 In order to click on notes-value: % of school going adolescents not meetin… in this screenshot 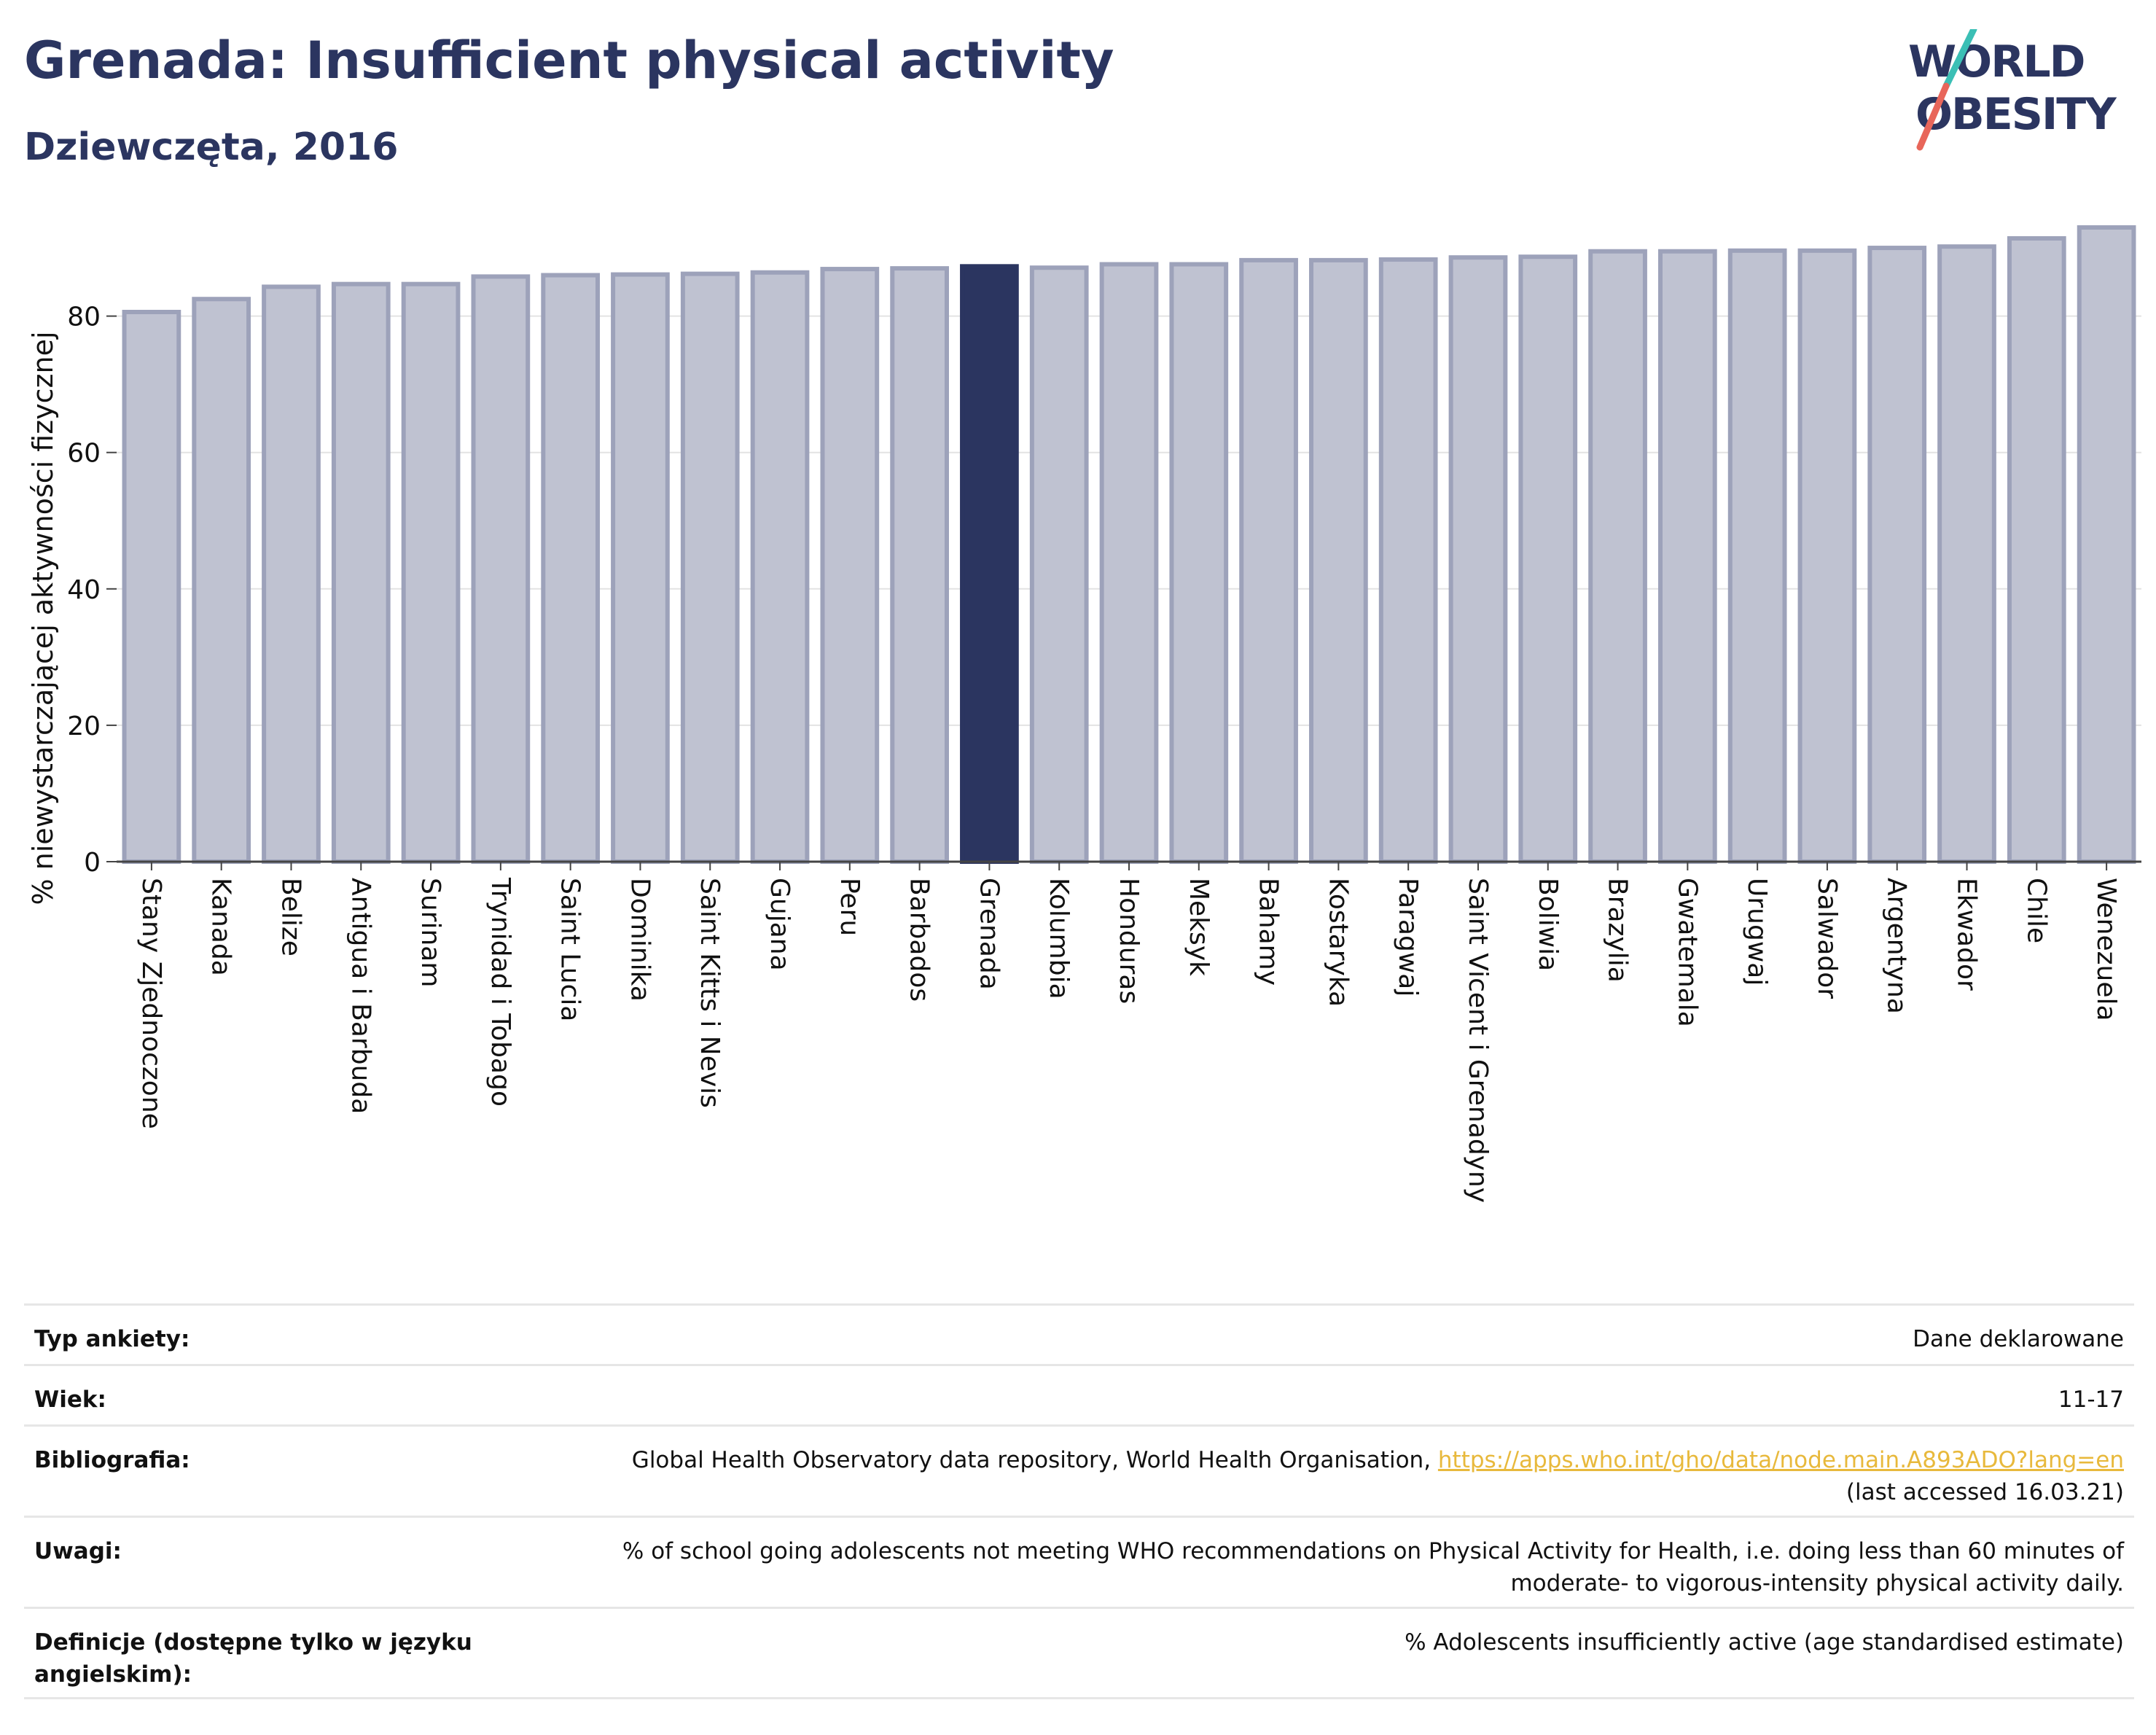, I will do `click(1373, 1567)`.